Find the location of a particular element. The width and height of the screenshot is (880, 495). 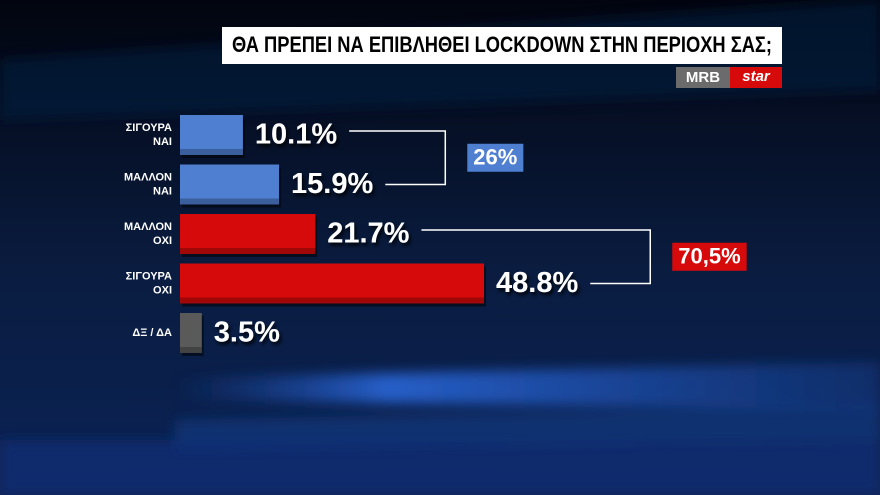

brand-right: star is located at coordinates (756, 76).